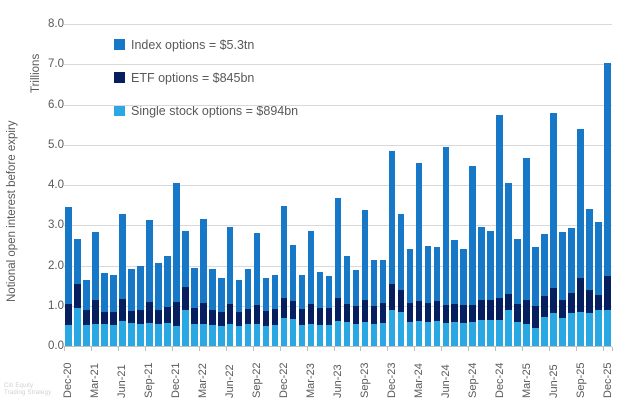  What do you see at coordinates (19, 386) in the screenshot?
I see `watermark-line1: Citi Equity` at bounding box center [19, 386].